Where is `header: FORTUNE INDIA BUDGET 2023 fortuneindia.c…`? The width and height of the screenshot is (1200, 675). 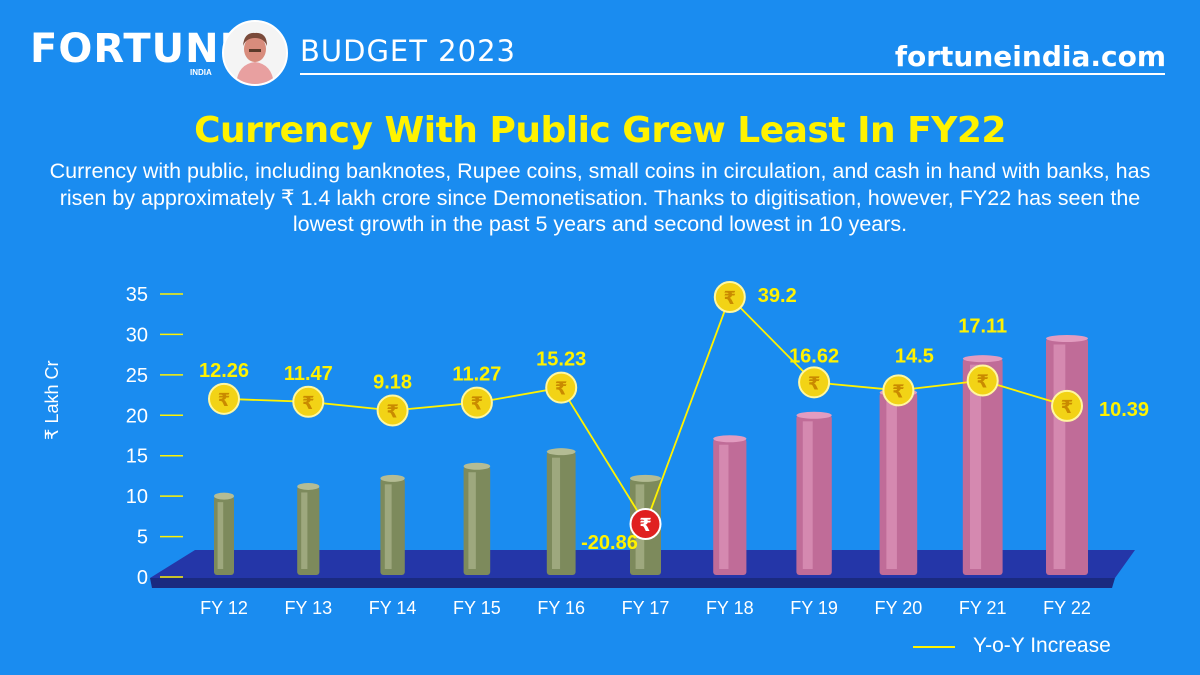 header: FORTUNE INDIA BUDGET 2023 fortuneindia.c… is located at coordinates (600, 50).